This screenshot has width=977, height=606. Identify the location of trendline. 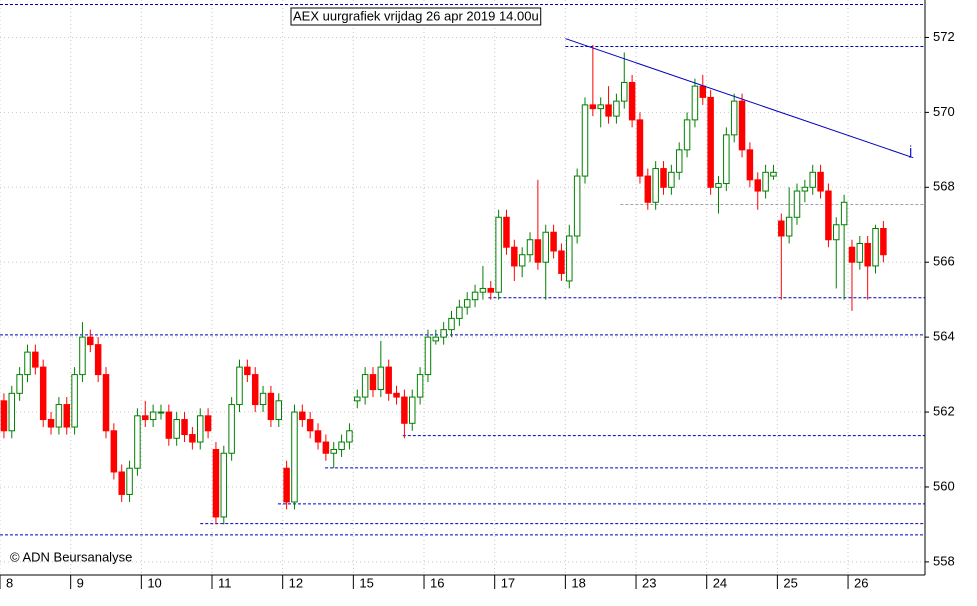
(739, 98).